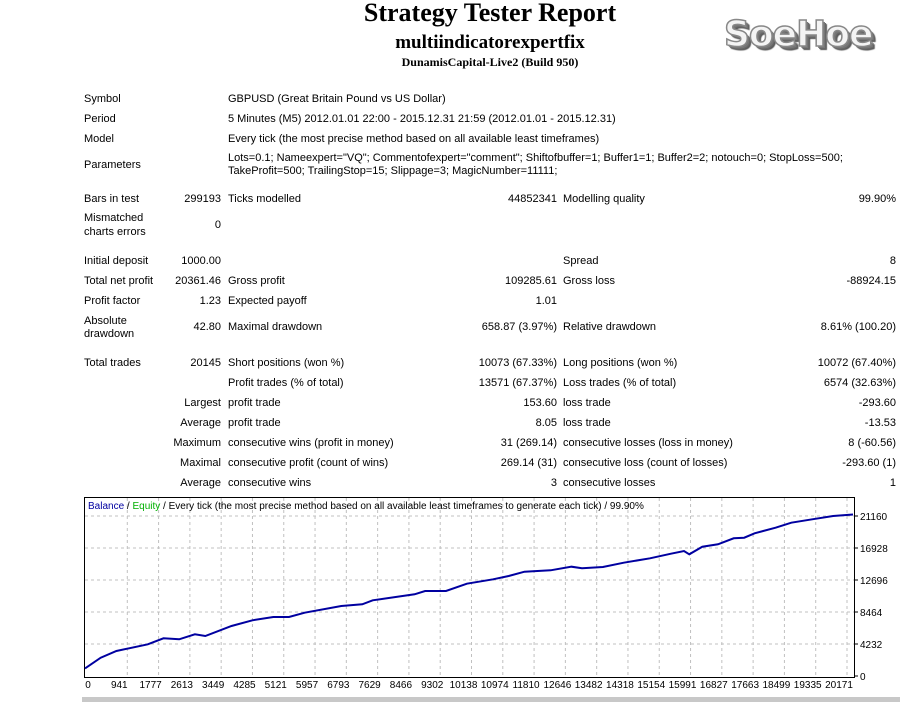  I want to click on gross-profit-value: 109285.61, so click(531, 281).